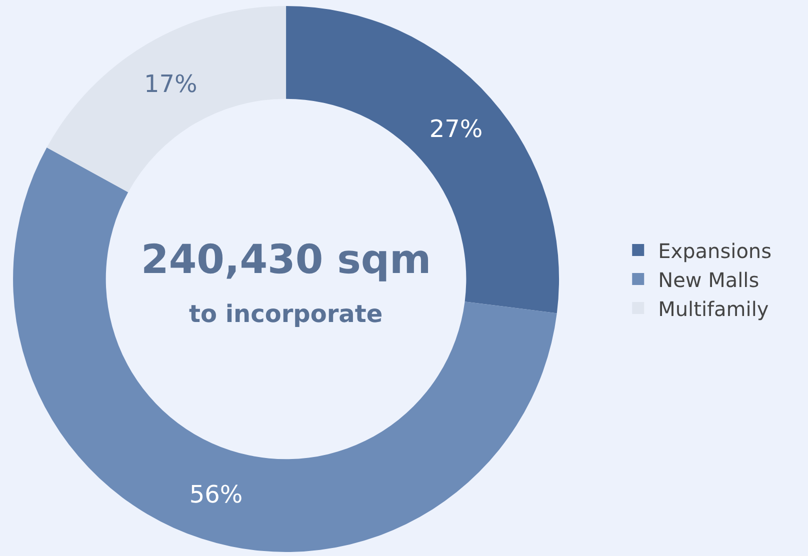 Image resolution: width=808 pixels, height=556 pixels. What do you see at coordinates (286, 314) in the screenshot?
I see `text: to incorporate` at bounding box center [286, 314].